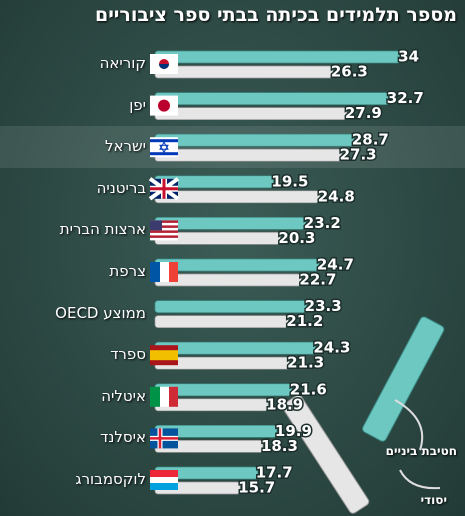  I want to click on value-label: 34, so click(408, 57).